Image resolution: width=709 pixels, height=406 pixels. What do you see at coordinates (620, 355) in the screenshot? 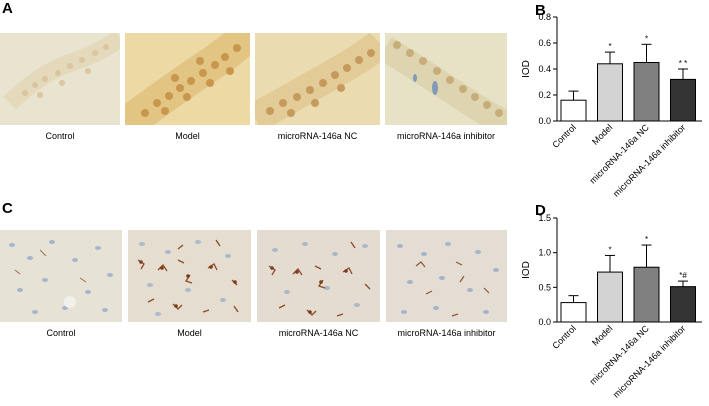
I see `x-tick-label-d: microRNA-146a NC` at bounding box center [620, 355].